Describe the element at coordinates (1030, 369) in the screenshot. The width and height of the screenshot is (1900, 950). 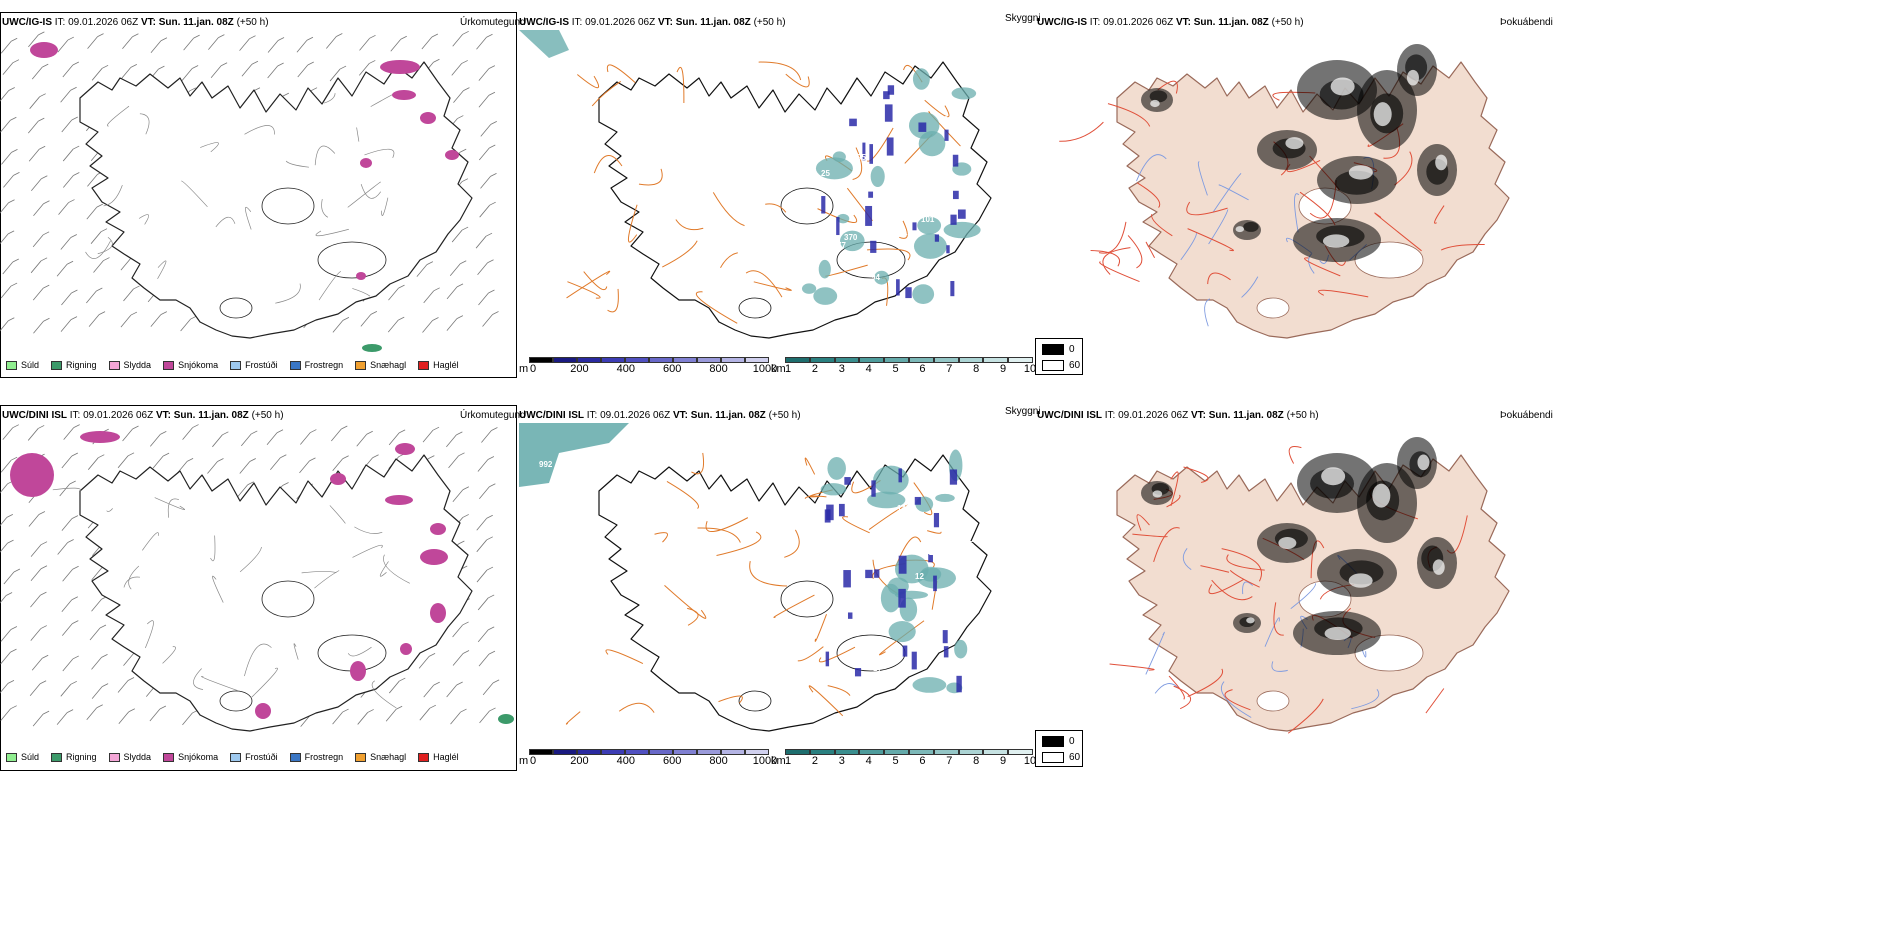
I see `colorbar-tick-label: 10` at that location.